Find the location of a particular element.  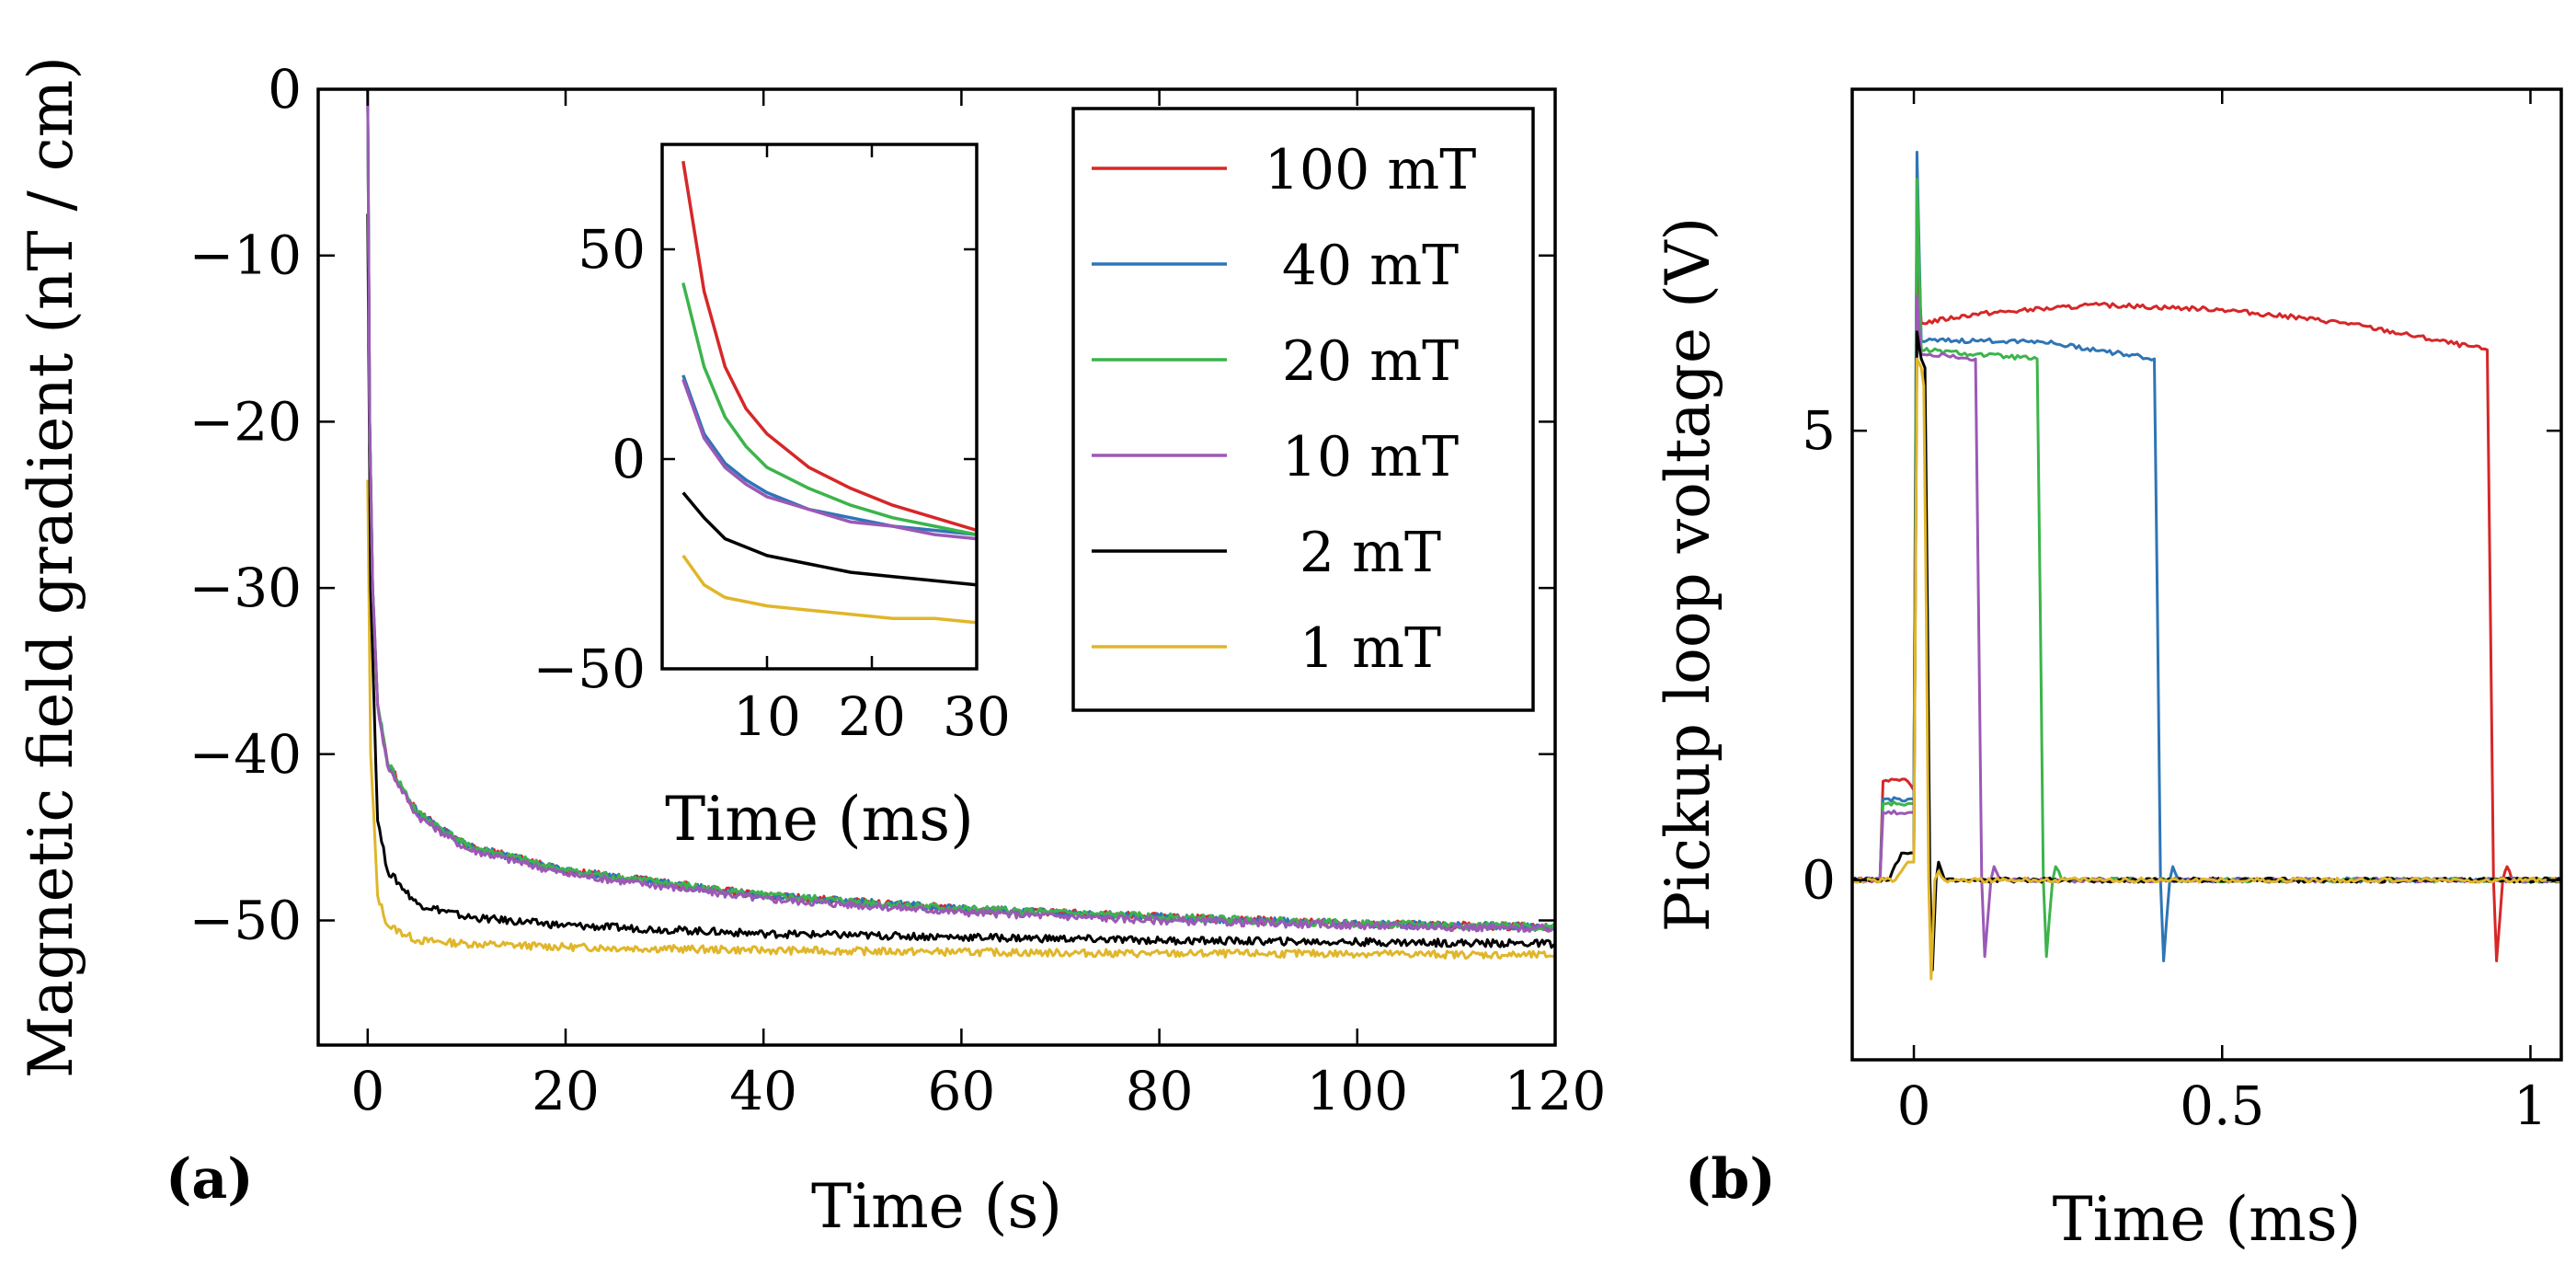

series-20-mT-inset is located at coordinates (829, 409).